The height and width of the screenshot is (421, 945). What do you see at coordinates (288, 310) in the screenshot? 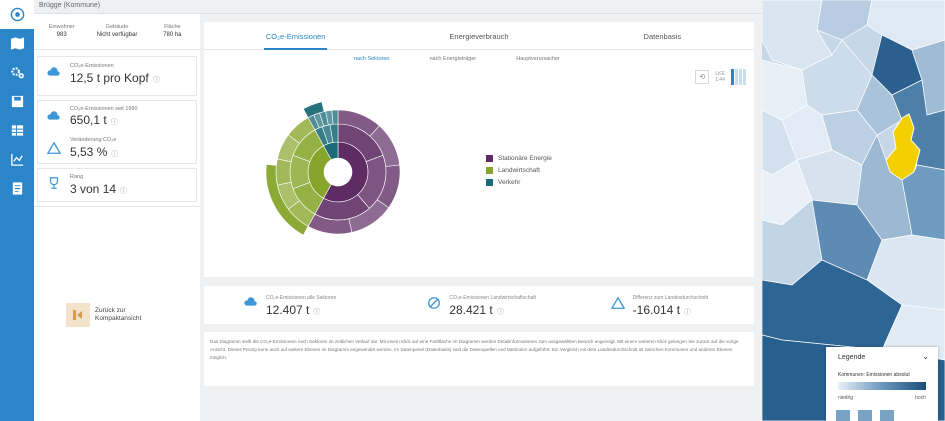
I see `kpi-value-text: 12.407 t` at bounding box center [288, 310].